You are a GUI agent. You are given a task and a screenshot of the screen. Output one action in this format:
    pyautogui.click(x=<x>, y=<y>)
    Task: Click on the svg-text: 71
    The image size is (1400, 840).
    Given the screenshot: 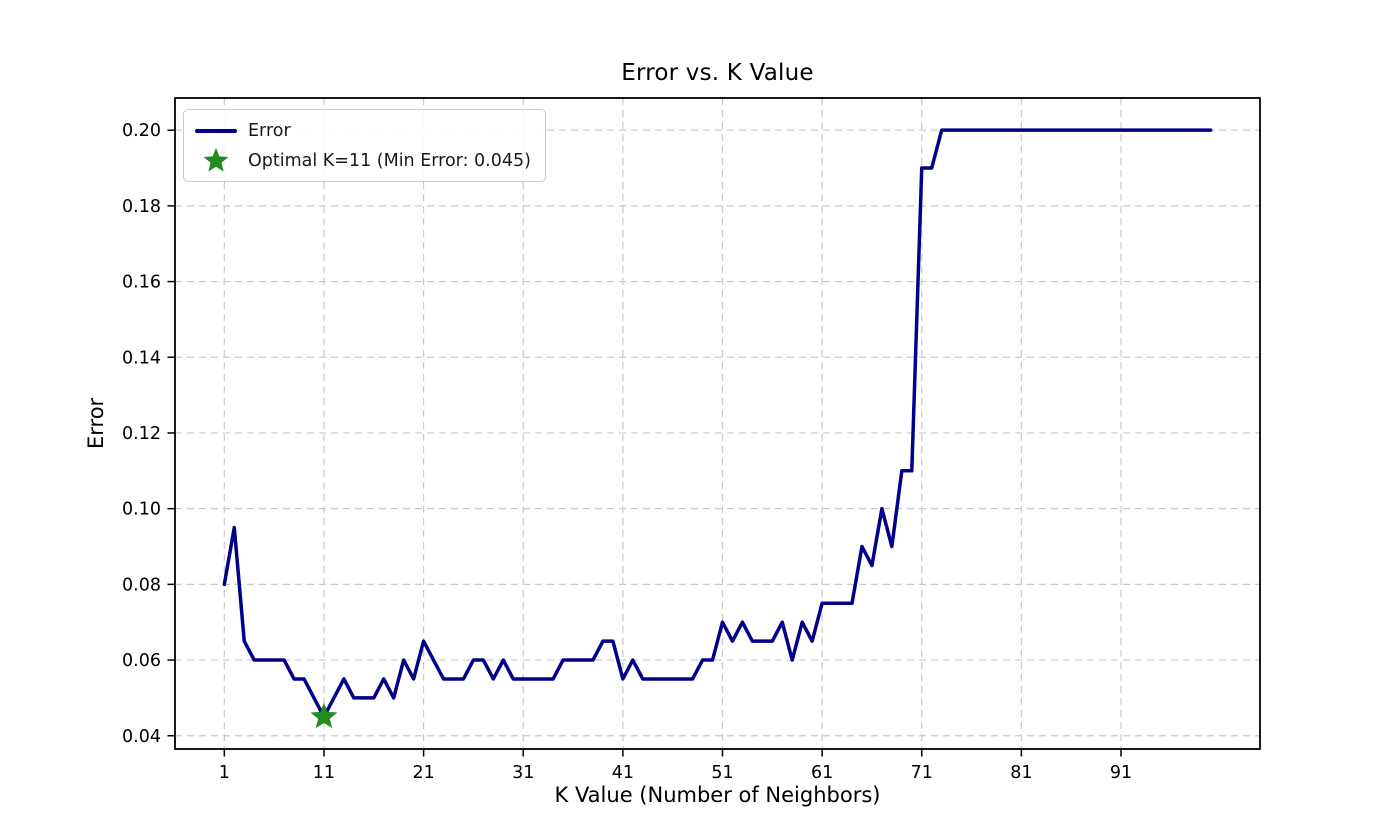 What is the action you would take?
    pyautogui.click(x=922, y=773)
    